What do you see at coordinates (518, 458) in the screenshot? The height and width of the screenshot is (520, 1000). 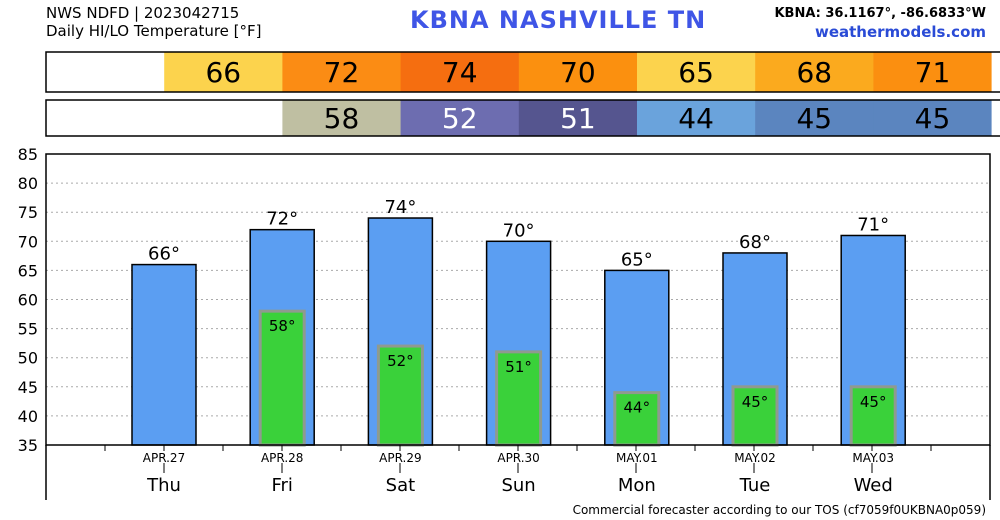 I see `x-date-label: APR.30` at bounding box center [518, 458].